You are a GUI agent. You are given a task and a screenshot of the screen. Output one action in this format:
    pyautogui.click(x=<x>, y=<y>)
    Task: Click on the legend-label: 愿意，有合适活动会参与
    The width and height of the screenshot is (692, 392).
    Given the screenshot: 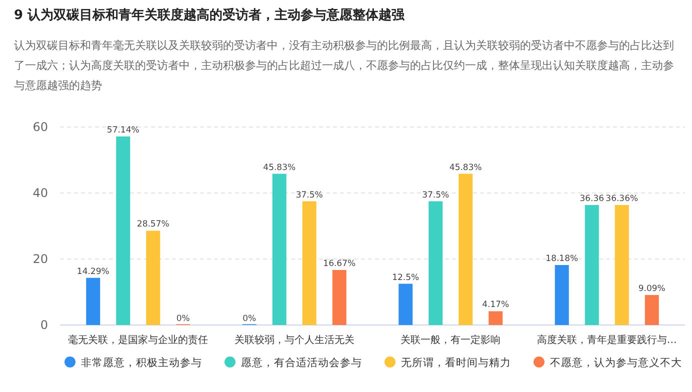 What is the action you would take?
    pyautogui.click(x=301, y=362)
    